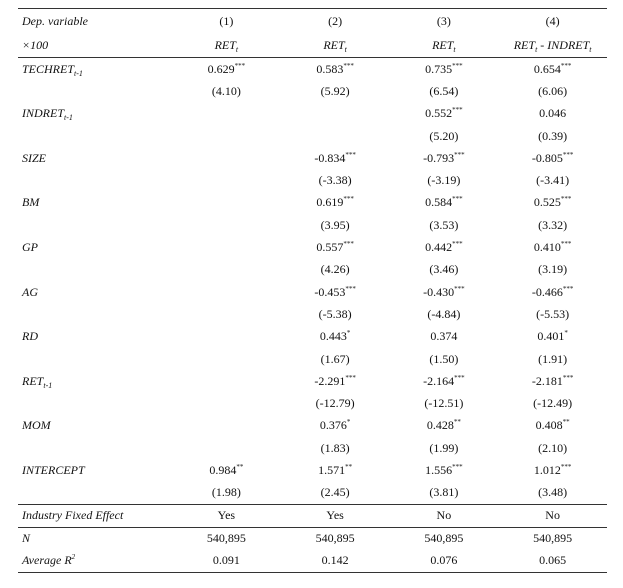 The image size is (623, 588). I want to click on footer-value: 0.142, so click(335, 560).